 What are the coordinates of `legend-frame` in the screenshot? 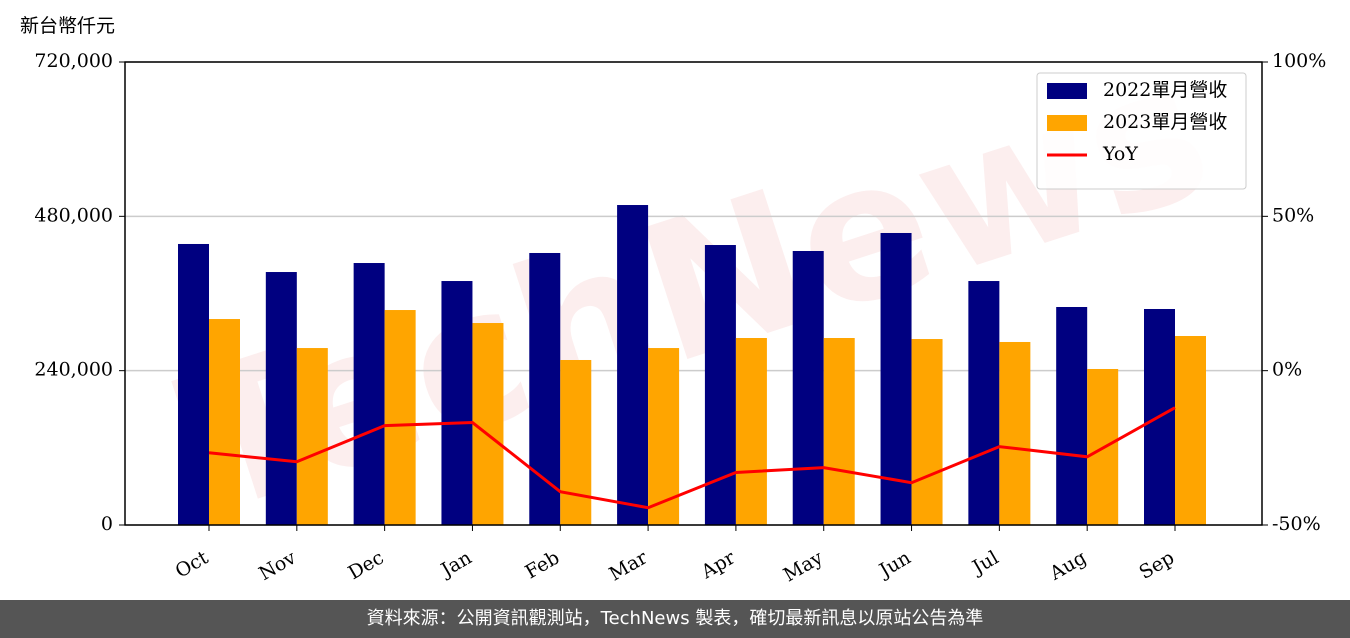 It's located at (1141, 131).